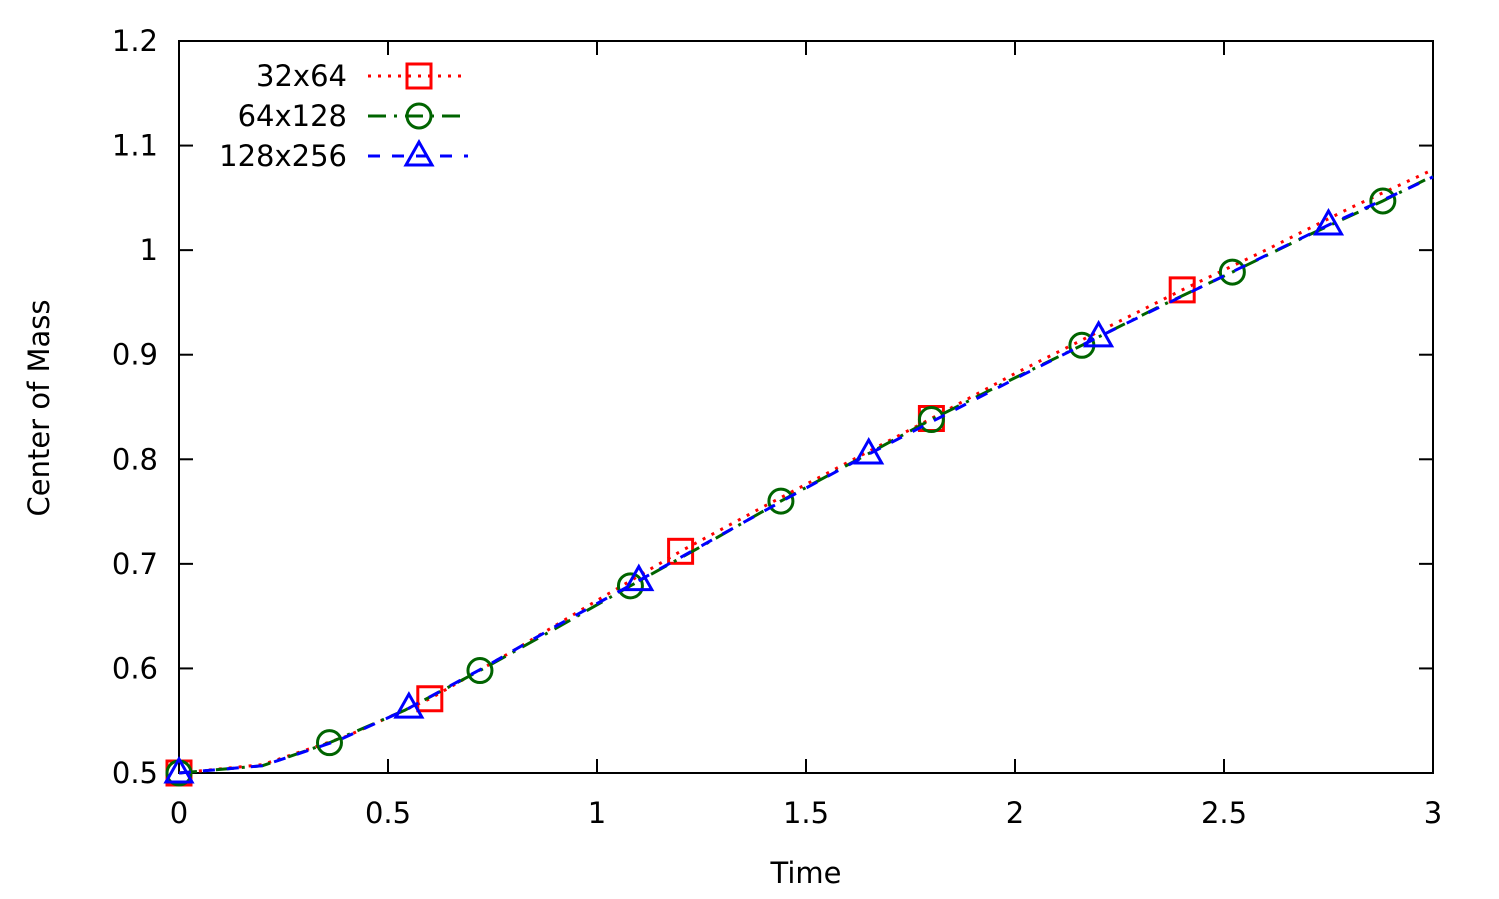 The image size is (1499, 899). I want to click on y-tick-label: 0.8, so click(135, 459).